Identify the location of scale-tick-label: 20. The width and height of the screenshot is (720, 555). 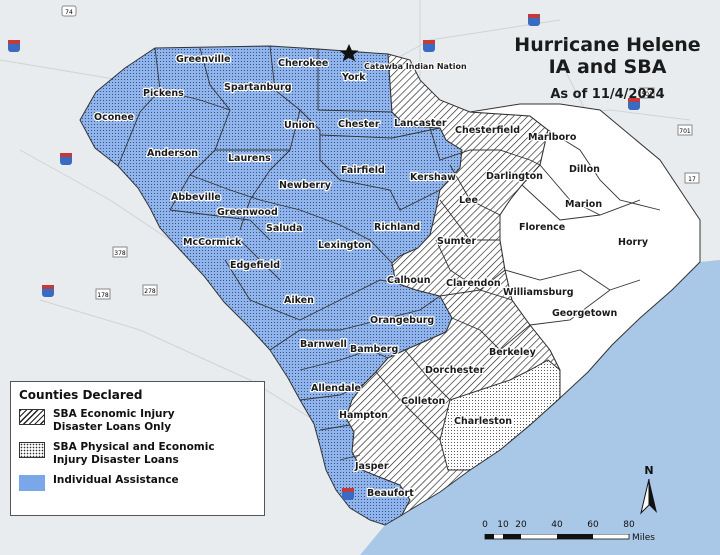
(521, 525).